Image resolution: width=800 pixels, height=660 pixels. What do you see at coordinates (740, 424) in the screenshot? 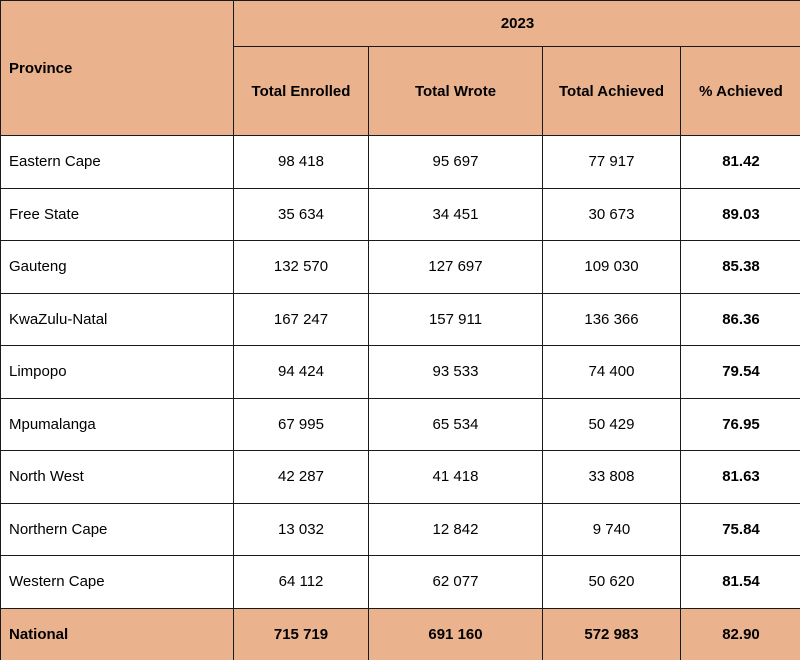
I see `percent-achieved-cell: 76.95` at bounding box center [740, 424].